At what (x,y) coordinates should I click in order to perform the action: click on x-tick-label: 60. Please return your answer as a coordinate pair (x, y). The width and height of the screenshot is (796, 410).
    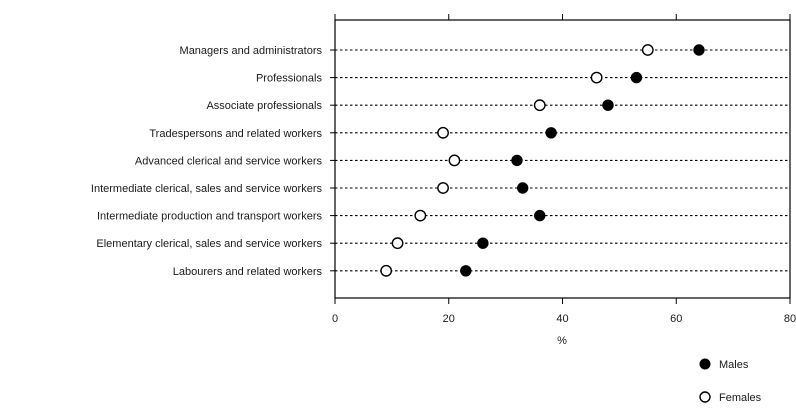
    Looking at the image, I should click on (676, 319).